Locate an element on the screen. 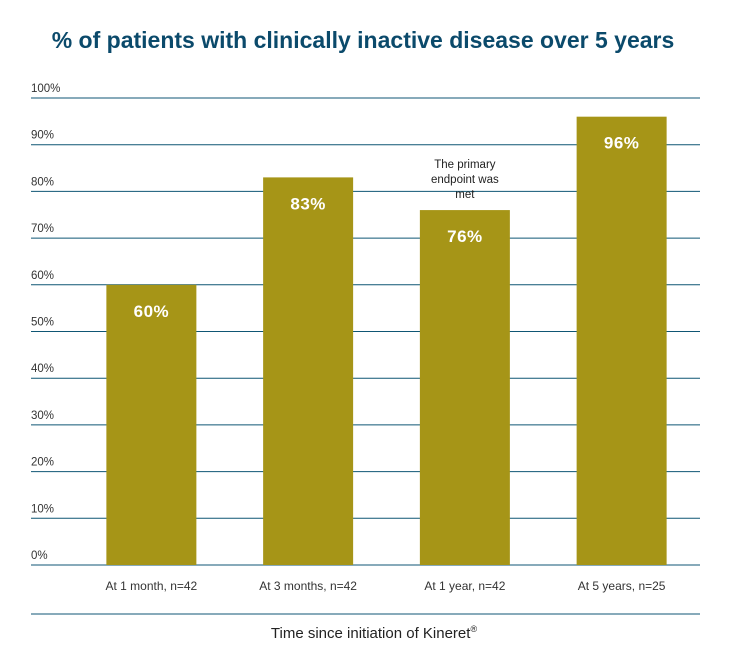 The image size is (732, 656). bar-value-label: 83% is located at coordinates (308, 203).